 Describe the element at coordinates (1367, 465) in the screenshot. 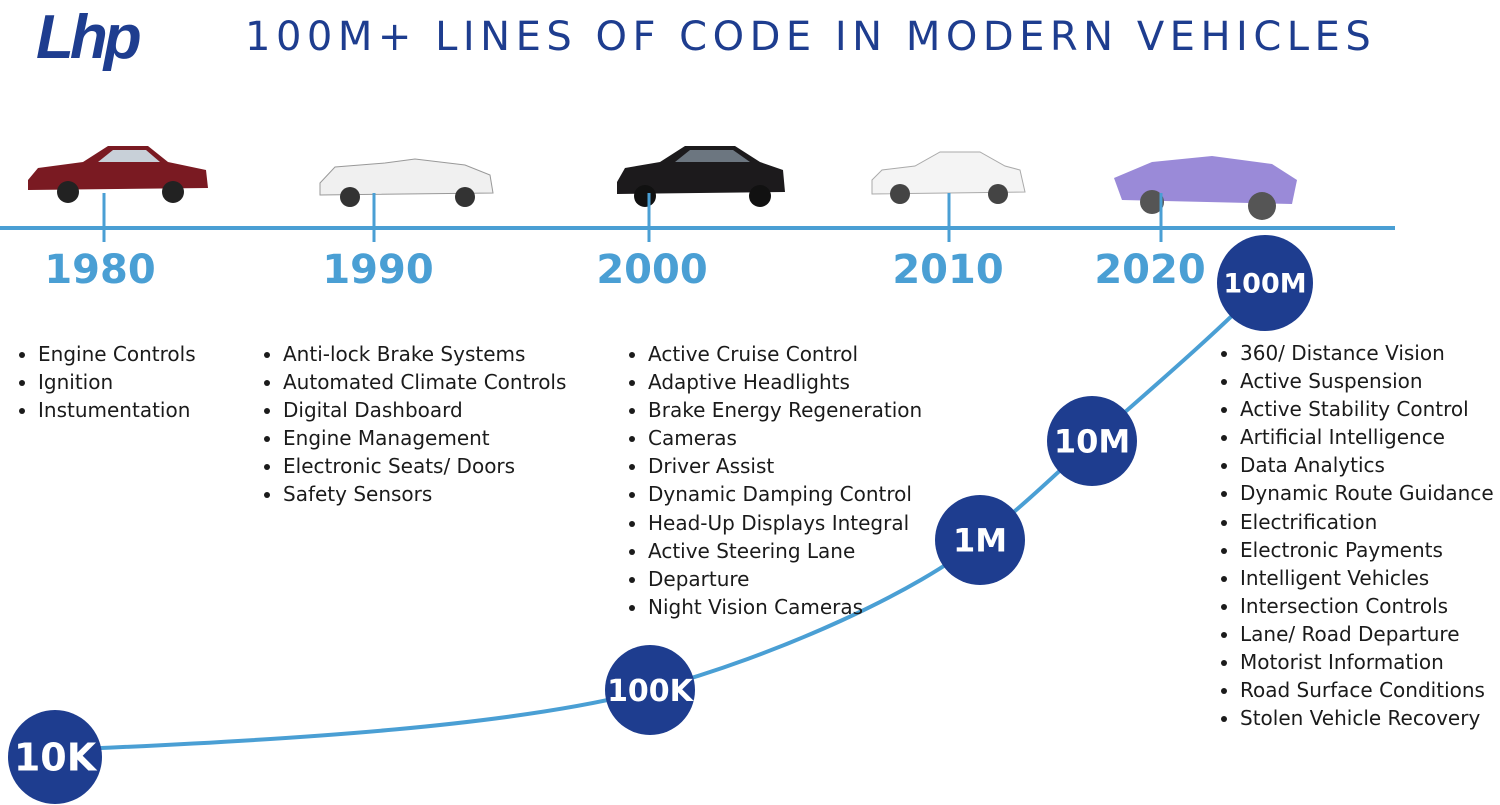

I see `feature-item: Data Analytics` at that location.